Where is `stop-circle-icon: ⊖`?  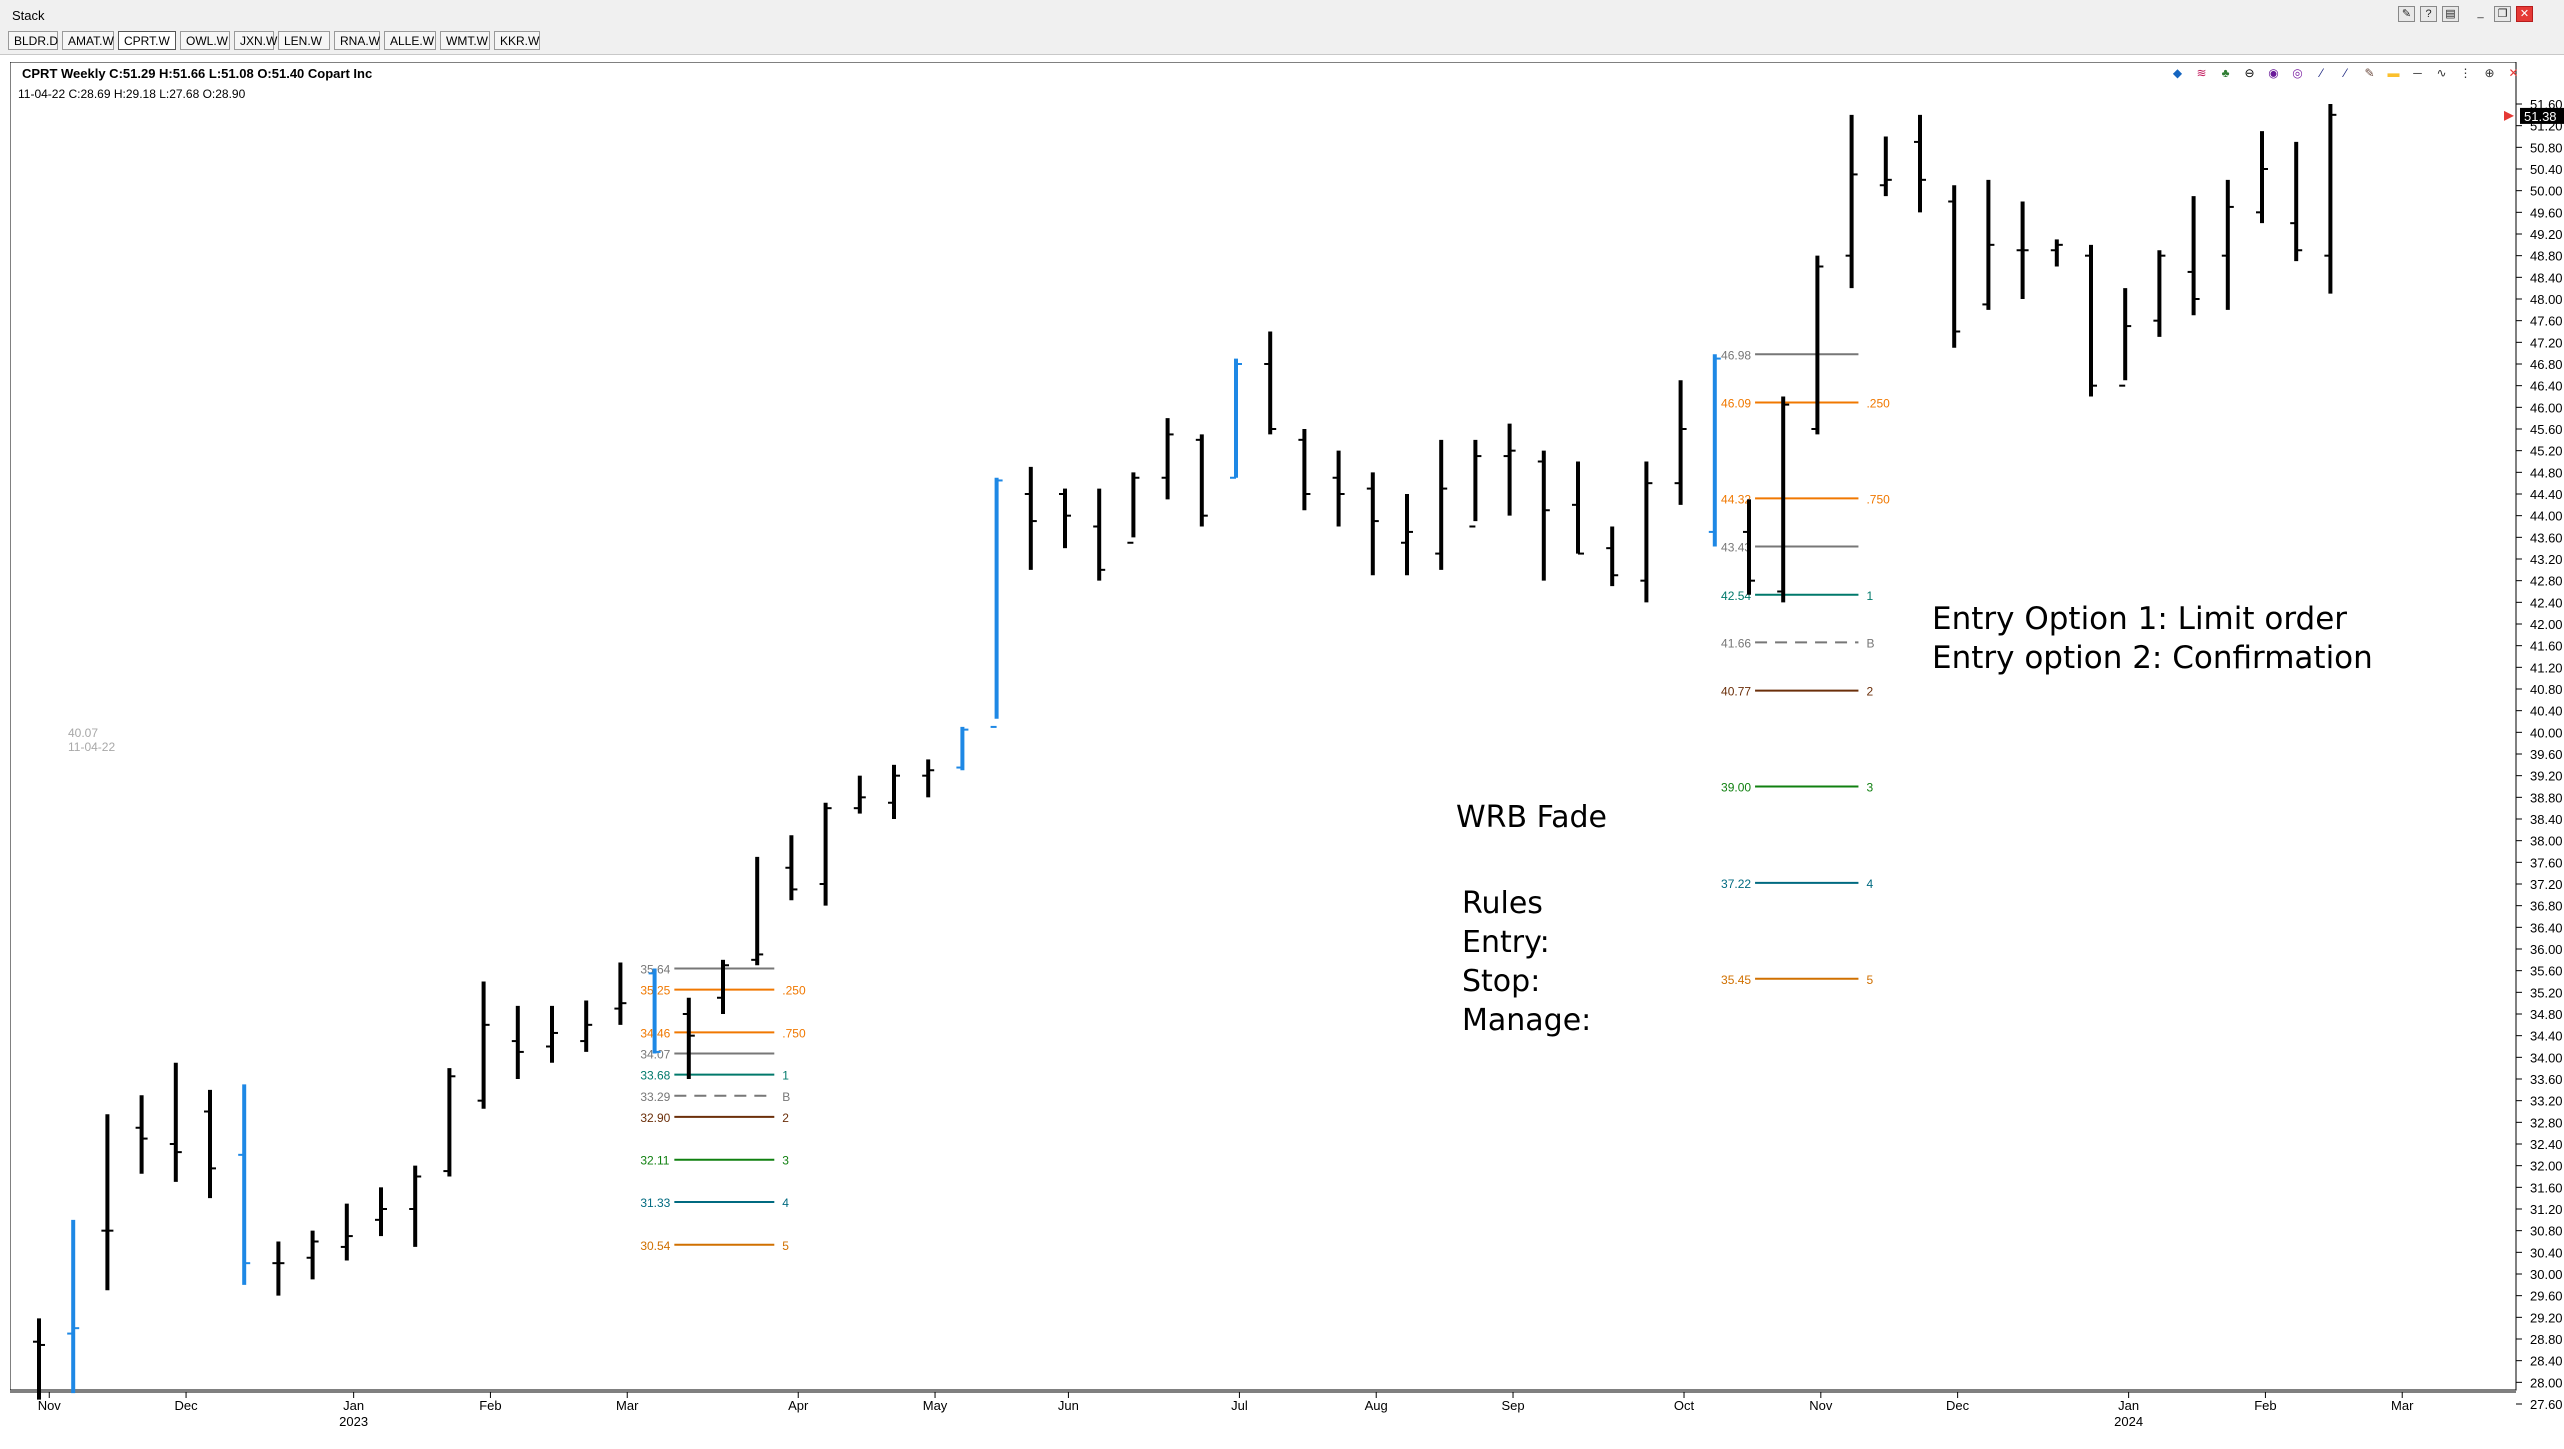
stop-circle-icon: ⊖ is located at coordinates (2249, 73).